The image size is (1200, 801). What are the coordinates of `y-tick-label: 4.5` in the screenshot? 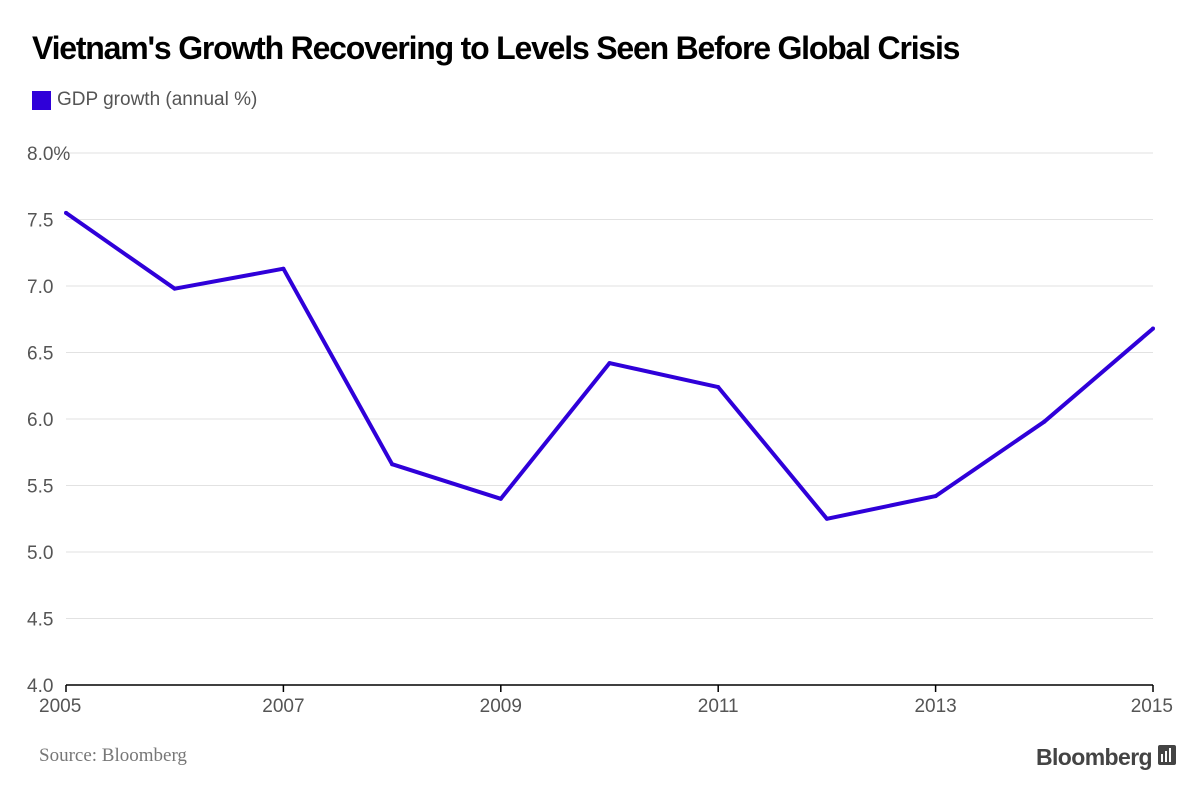 It's located at (40, 620).